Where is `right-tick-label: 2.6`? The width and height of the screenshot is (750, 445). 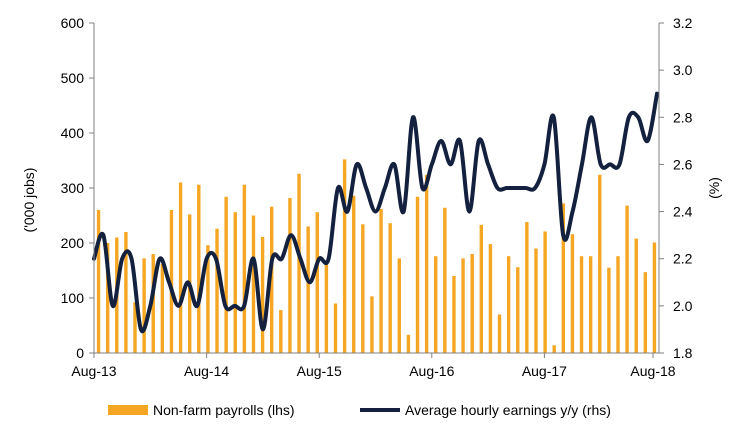
right-tick-label: 2.6 is located at coordinates (683, 164).